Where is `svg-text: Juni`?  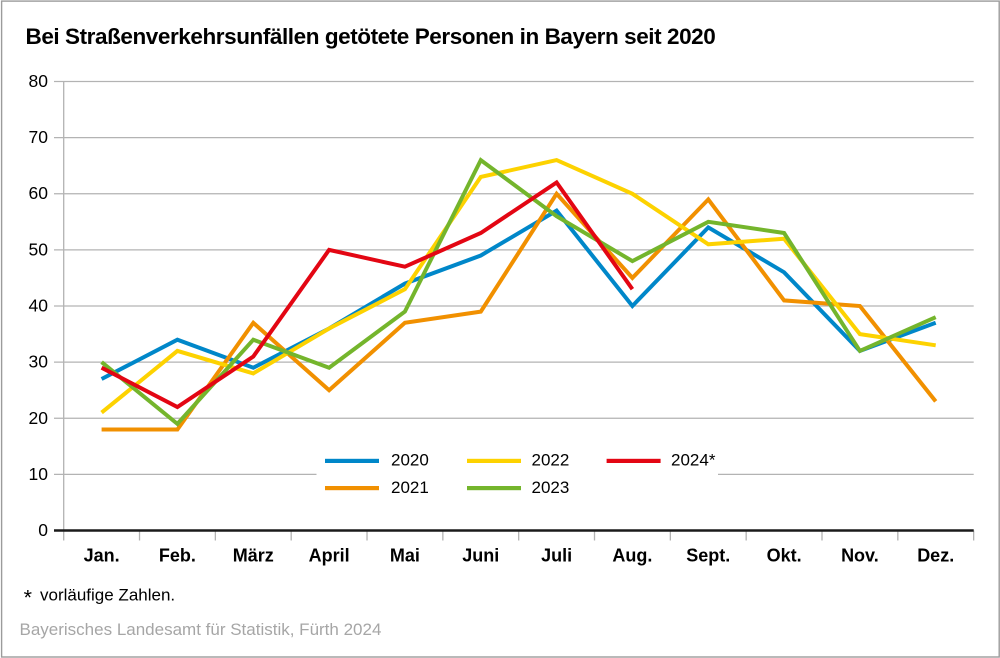
svg-text: Juni is located at coordinates (480, 556).